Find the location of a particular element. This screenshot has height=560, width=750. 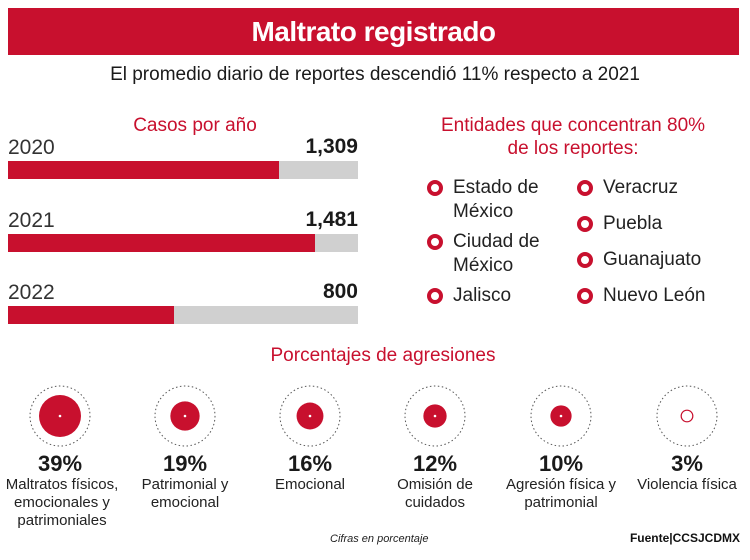

entity-item: Ciudad de México is located at coordinates (492, 254).